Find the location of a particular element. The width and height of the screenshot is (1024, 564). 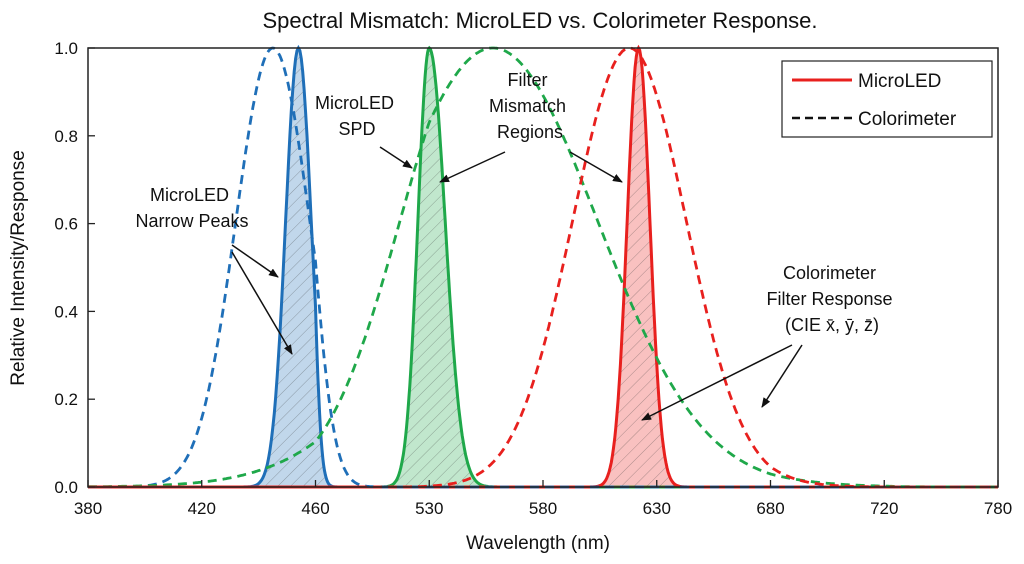

legend: MicroLED Colorimeter is located at coordinates (887, 99).